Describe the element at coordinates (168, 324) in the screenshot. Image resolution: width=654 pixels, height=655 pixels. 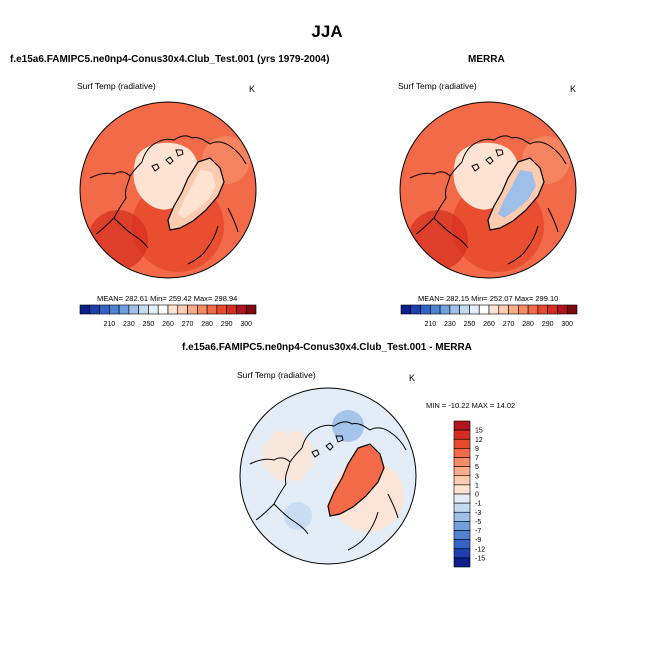
I see `model-colorbar-tick: 260` at that location.